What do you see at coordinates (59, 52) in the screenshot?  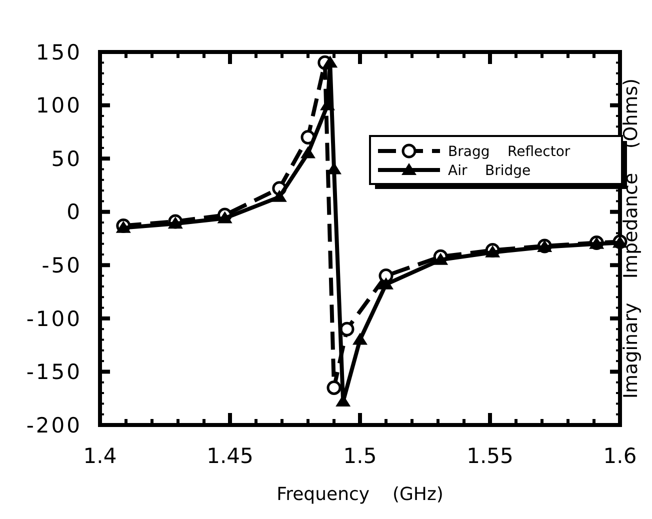 I see `y-tick-label: 150` at bounding box center [59, 52].